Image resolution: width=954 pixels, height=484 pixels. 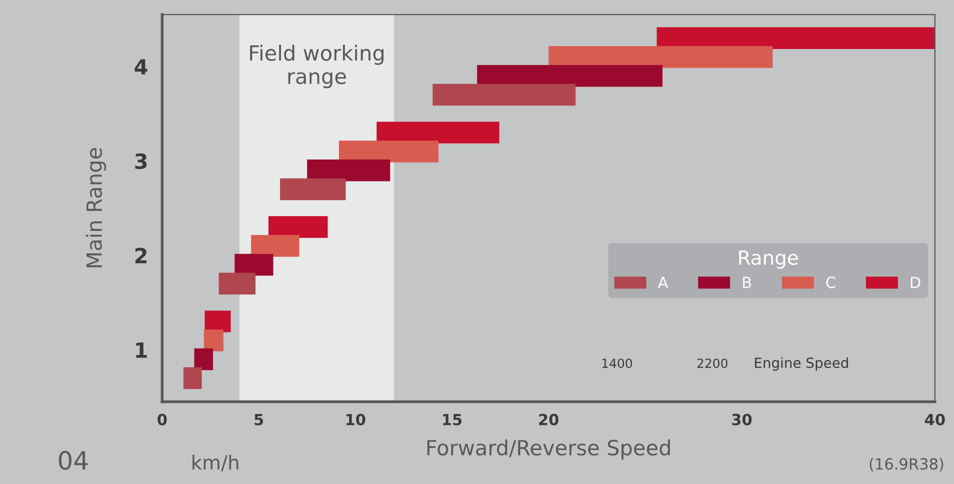 What do you see at coordinates (141, 66) in the screenshot?
I see `y-tick-label: 4` at bounding box center [141, 66].